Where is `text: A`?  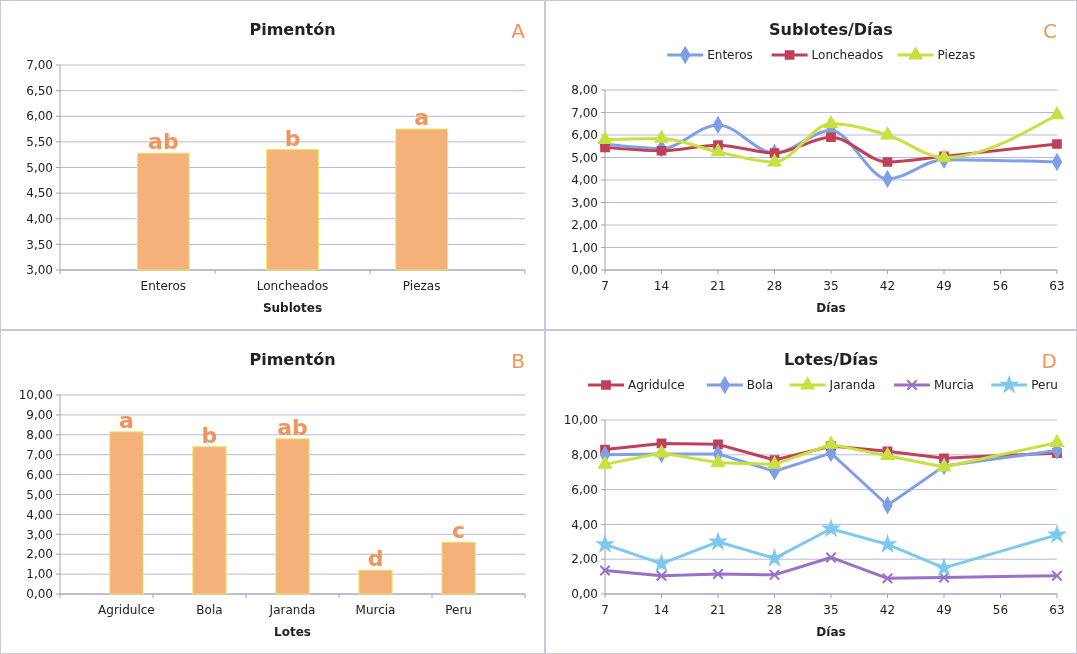
text: A is located at coordinates (518, 31).